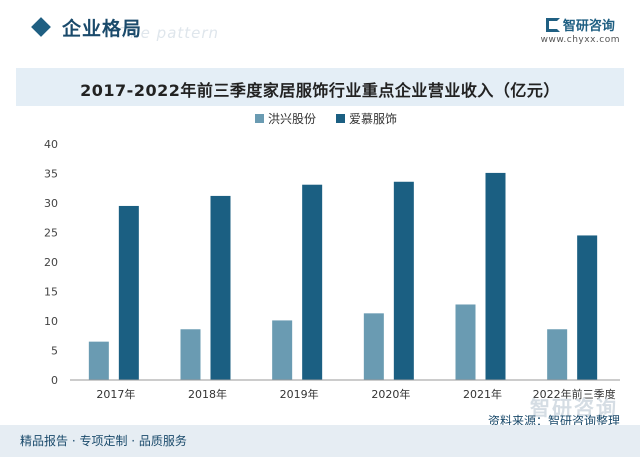  I want to click on y-tick-label: 35, so click(51, 174).